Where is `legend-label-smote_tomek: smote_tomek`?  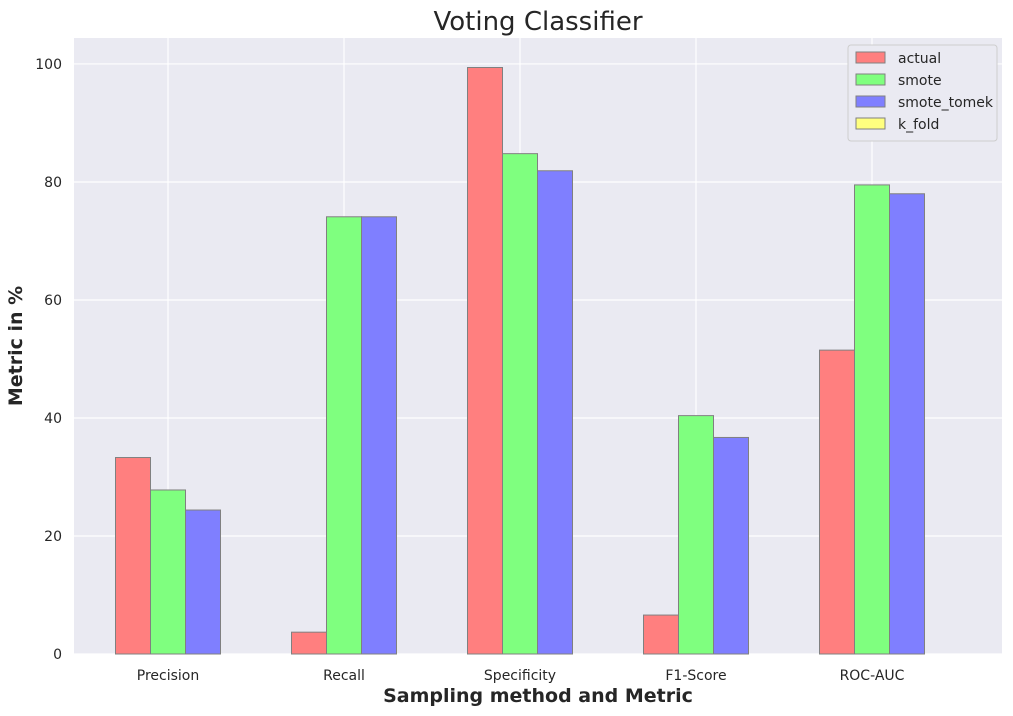 legend-label-smote_tomek: smote_tomek is located at coordinates (946, 103).